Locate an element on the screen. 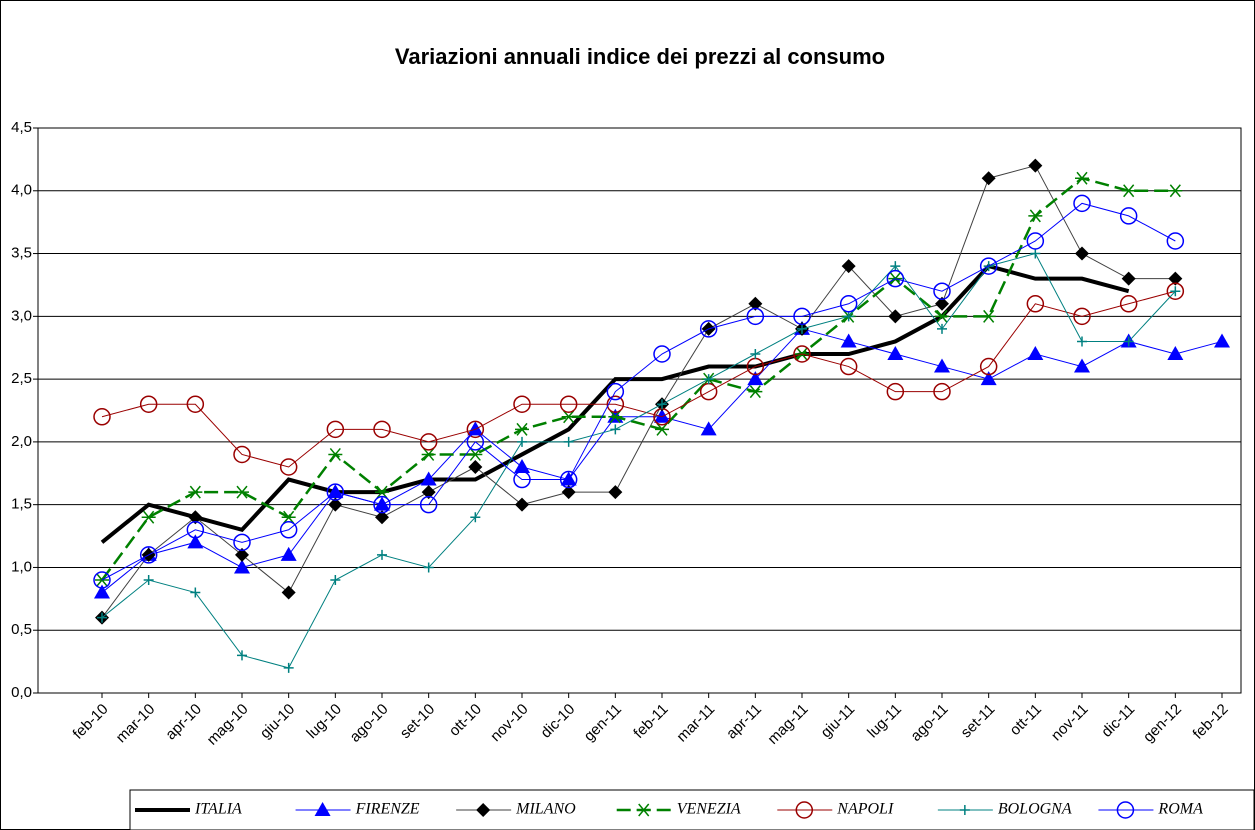 The width and height of the screenshot is (1255, 830). legend-label: ITALIA is located at coordinates (218, 809).